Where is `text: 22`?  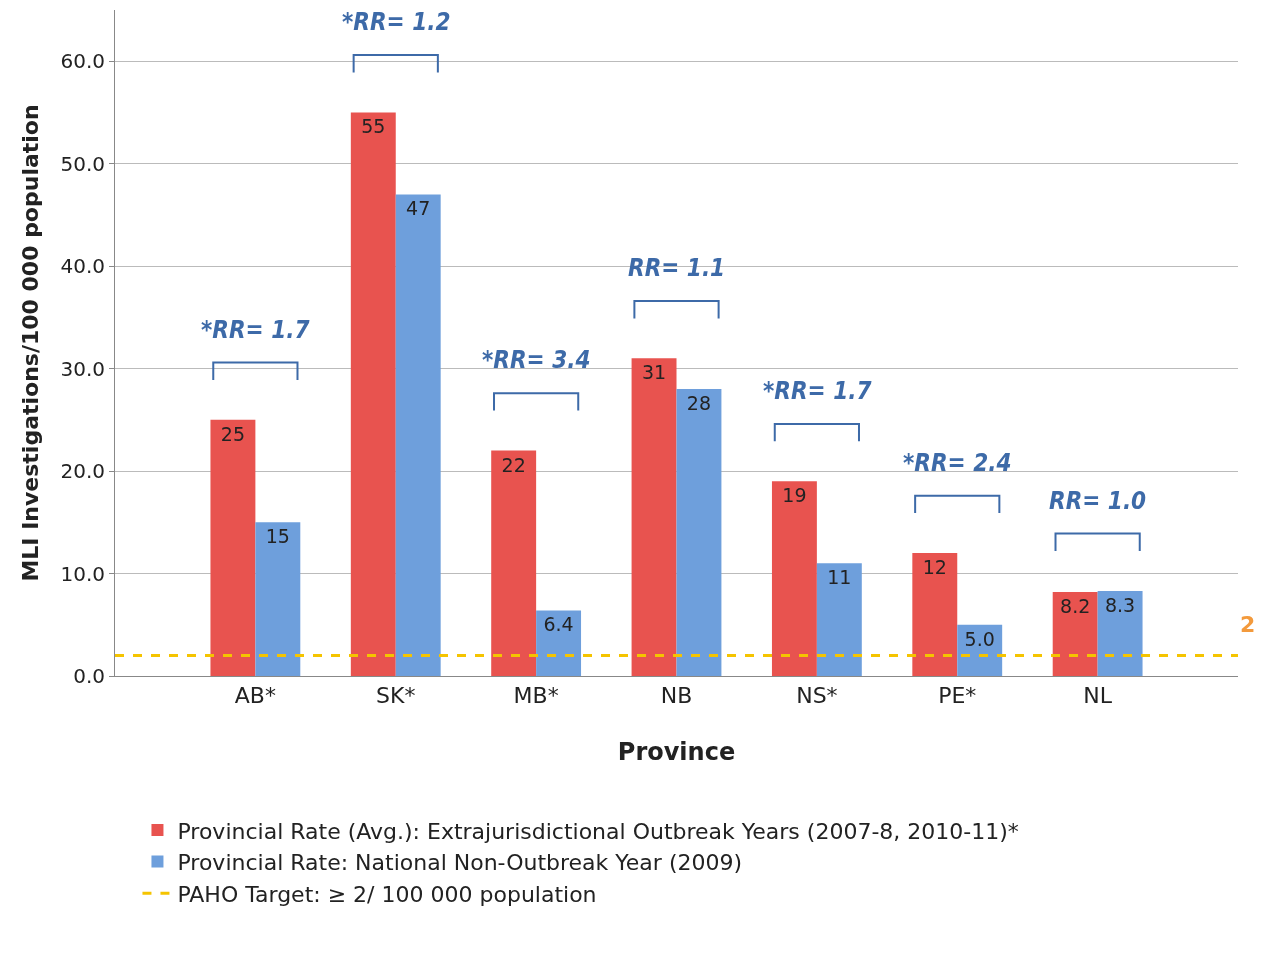
text: 22 is located at coordinates (513, 464).